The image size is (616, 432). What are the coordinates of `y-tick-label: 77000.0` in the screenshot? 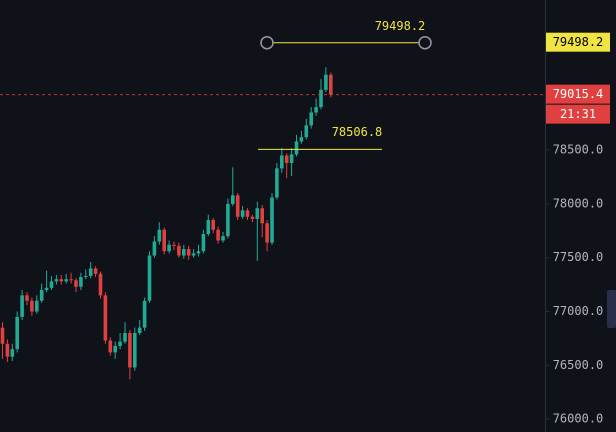 It's located at (578, 311).